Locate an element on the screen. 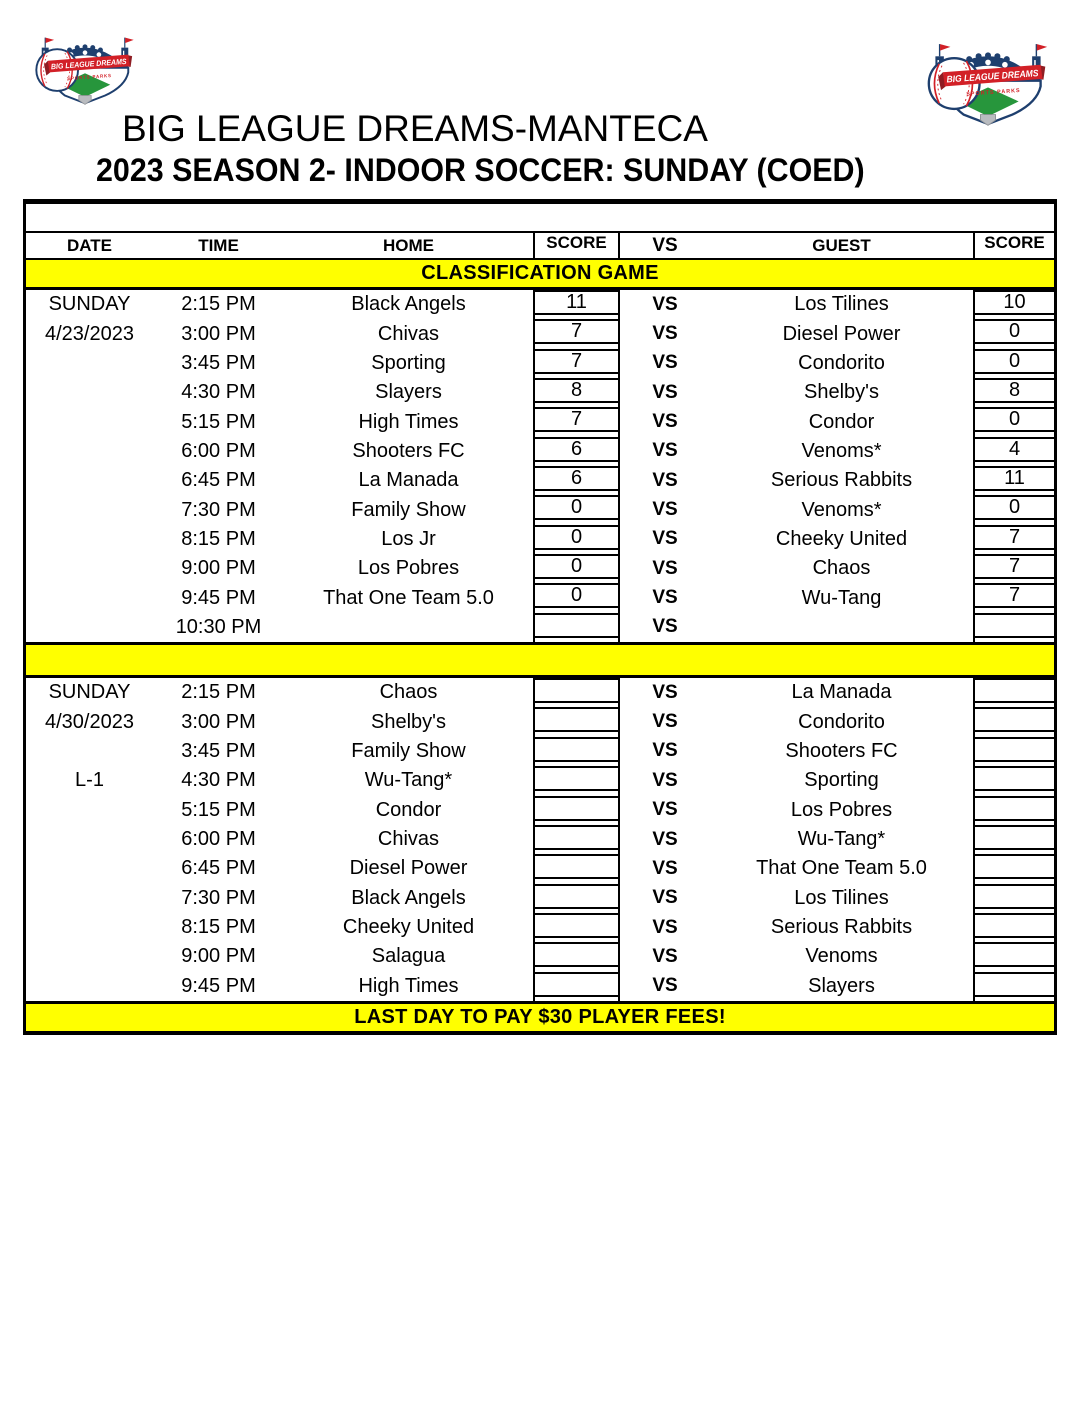 Image resolution: width=1088 pixels, height=1408 pixels. game-row: 4:30 PM Slayers 8 VS Shelby's 8 is located at coordinates (540, 393).